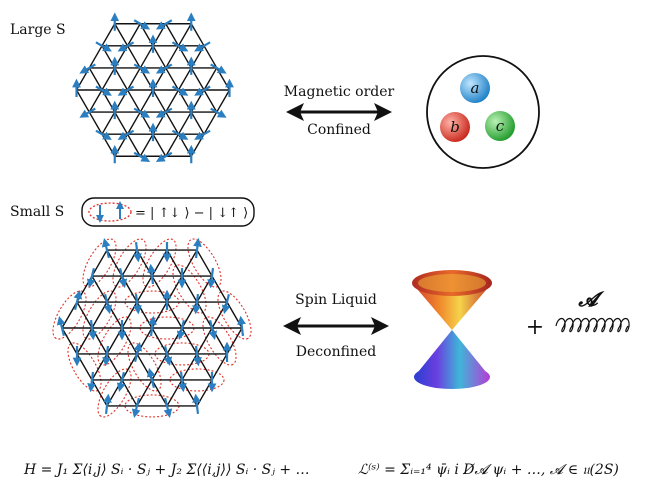 The height and width of the screenshot is (500, 666). What do you see at coordinates (339, 112) in the screenshot?
I see `double-arrow-top` at bounding box center [339, 112].